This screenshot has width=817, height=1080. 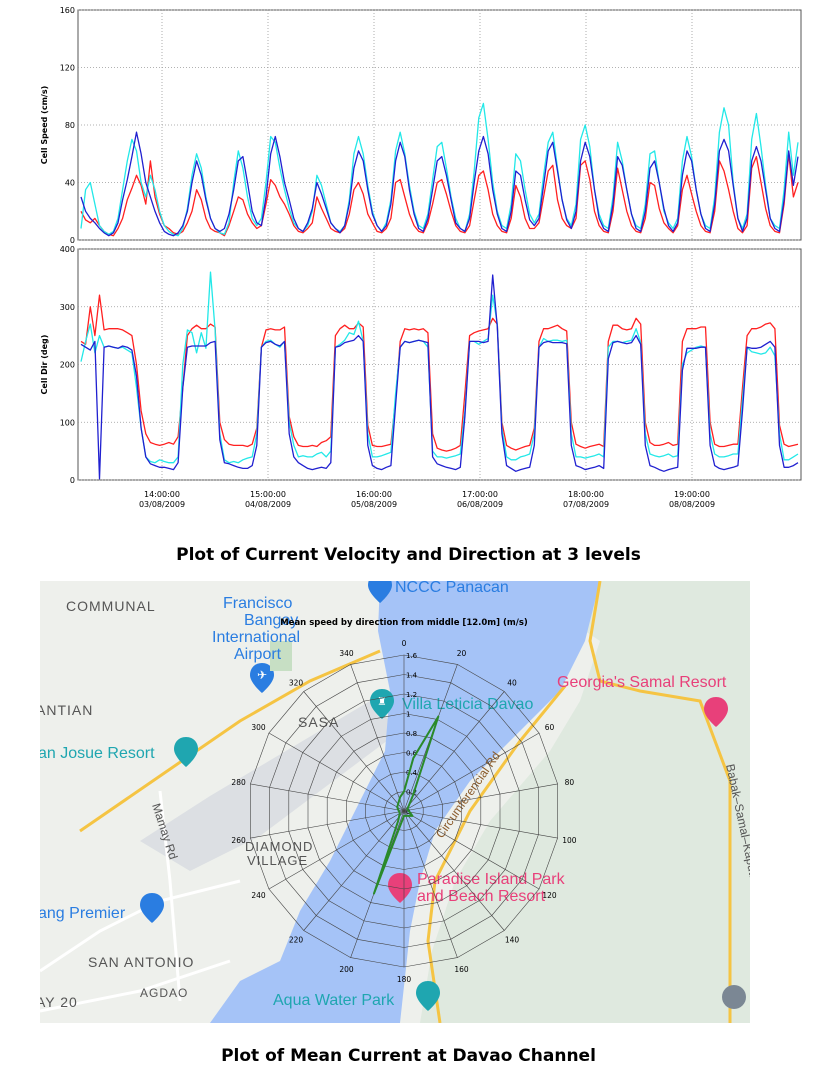 What do you see at coordinates (716, 712) in the screenshot?
I see `georgias-marker-icon` at bounding box center [716, 712].